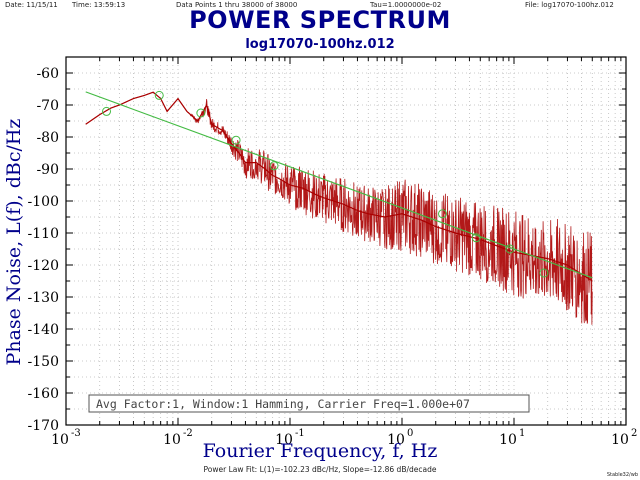 The image size is (640, 480). What do you see at coordinates (188, 433) in the screenshot?
I see `x-tick-exponent: -2` at bounding box center [188, 433].